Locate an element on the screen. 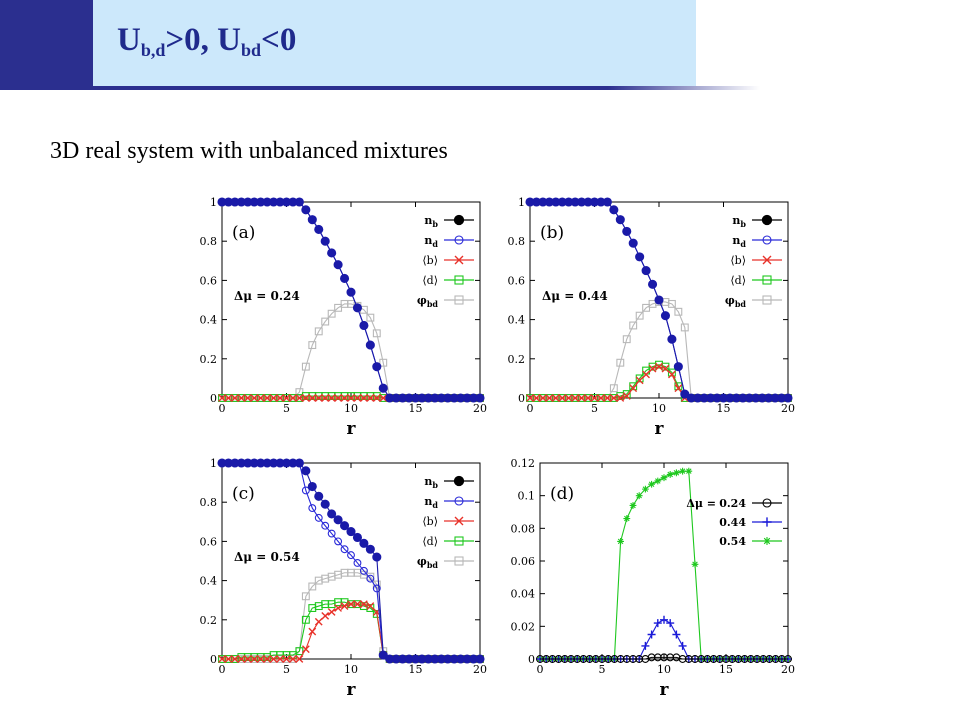  series-d024 is located at coordinates (664, 658).